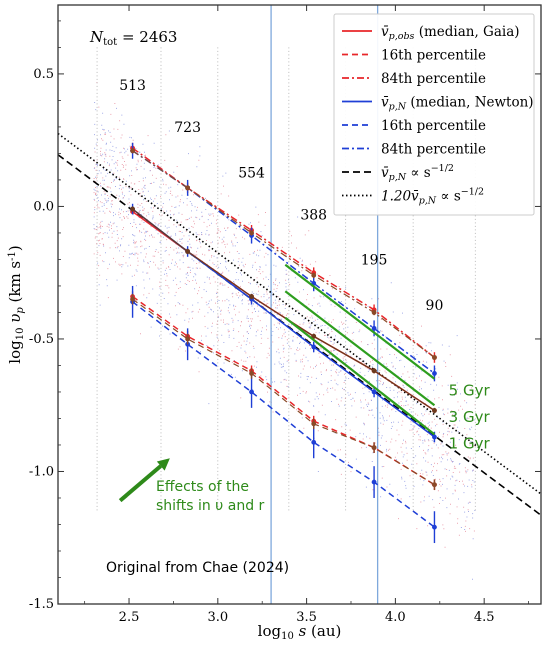  What do you see at coordinates (395, 617) in the screenshot?
I see `x-tick-label: 4.0` at bounding box center [395, 617].